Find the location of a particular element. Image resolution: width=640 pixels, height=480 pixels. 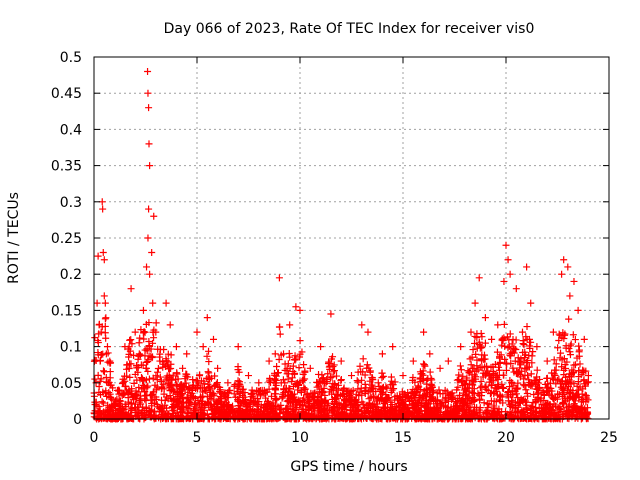

y-tick-label: 0.45 is located at coordinates (66, 94).